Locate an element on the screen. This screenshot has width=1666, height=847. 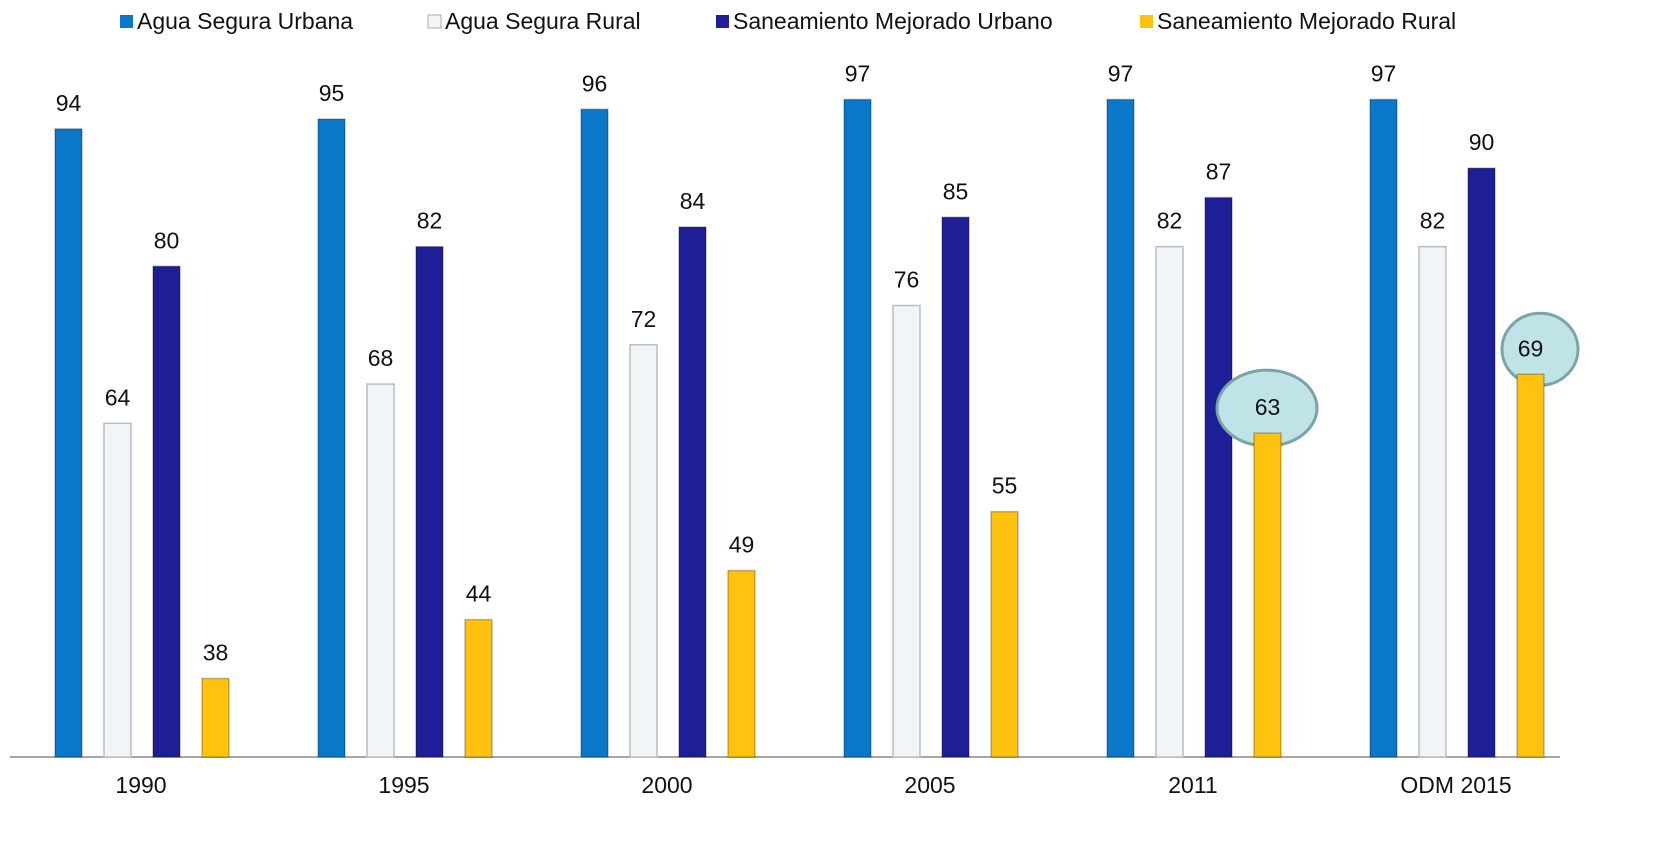
x-tick-label: 1995 is located at coordinates (403, 785).